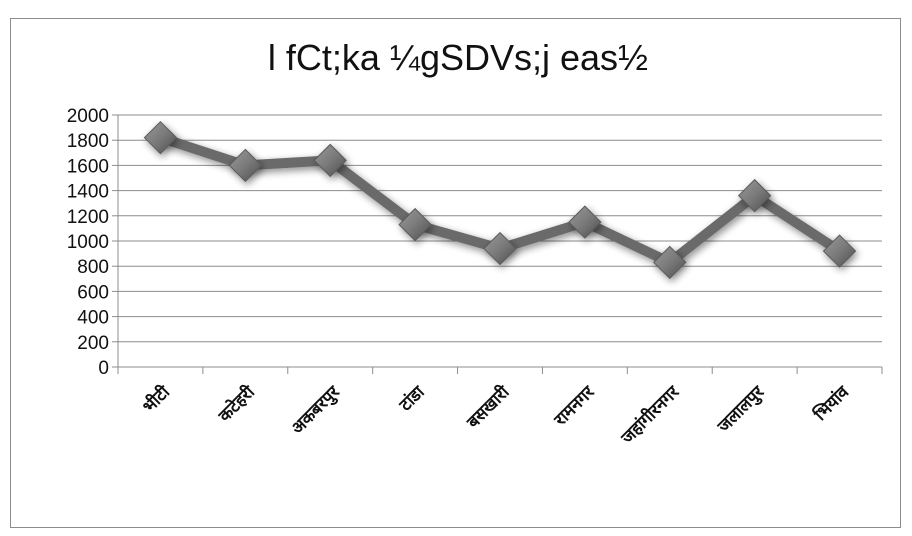 The height and width of the screenshot is (536, 912). What do you see at coordinates (88, 217) in the screenshot?
I see `y-tick-label: 1200` at bounding box center [88, 217].